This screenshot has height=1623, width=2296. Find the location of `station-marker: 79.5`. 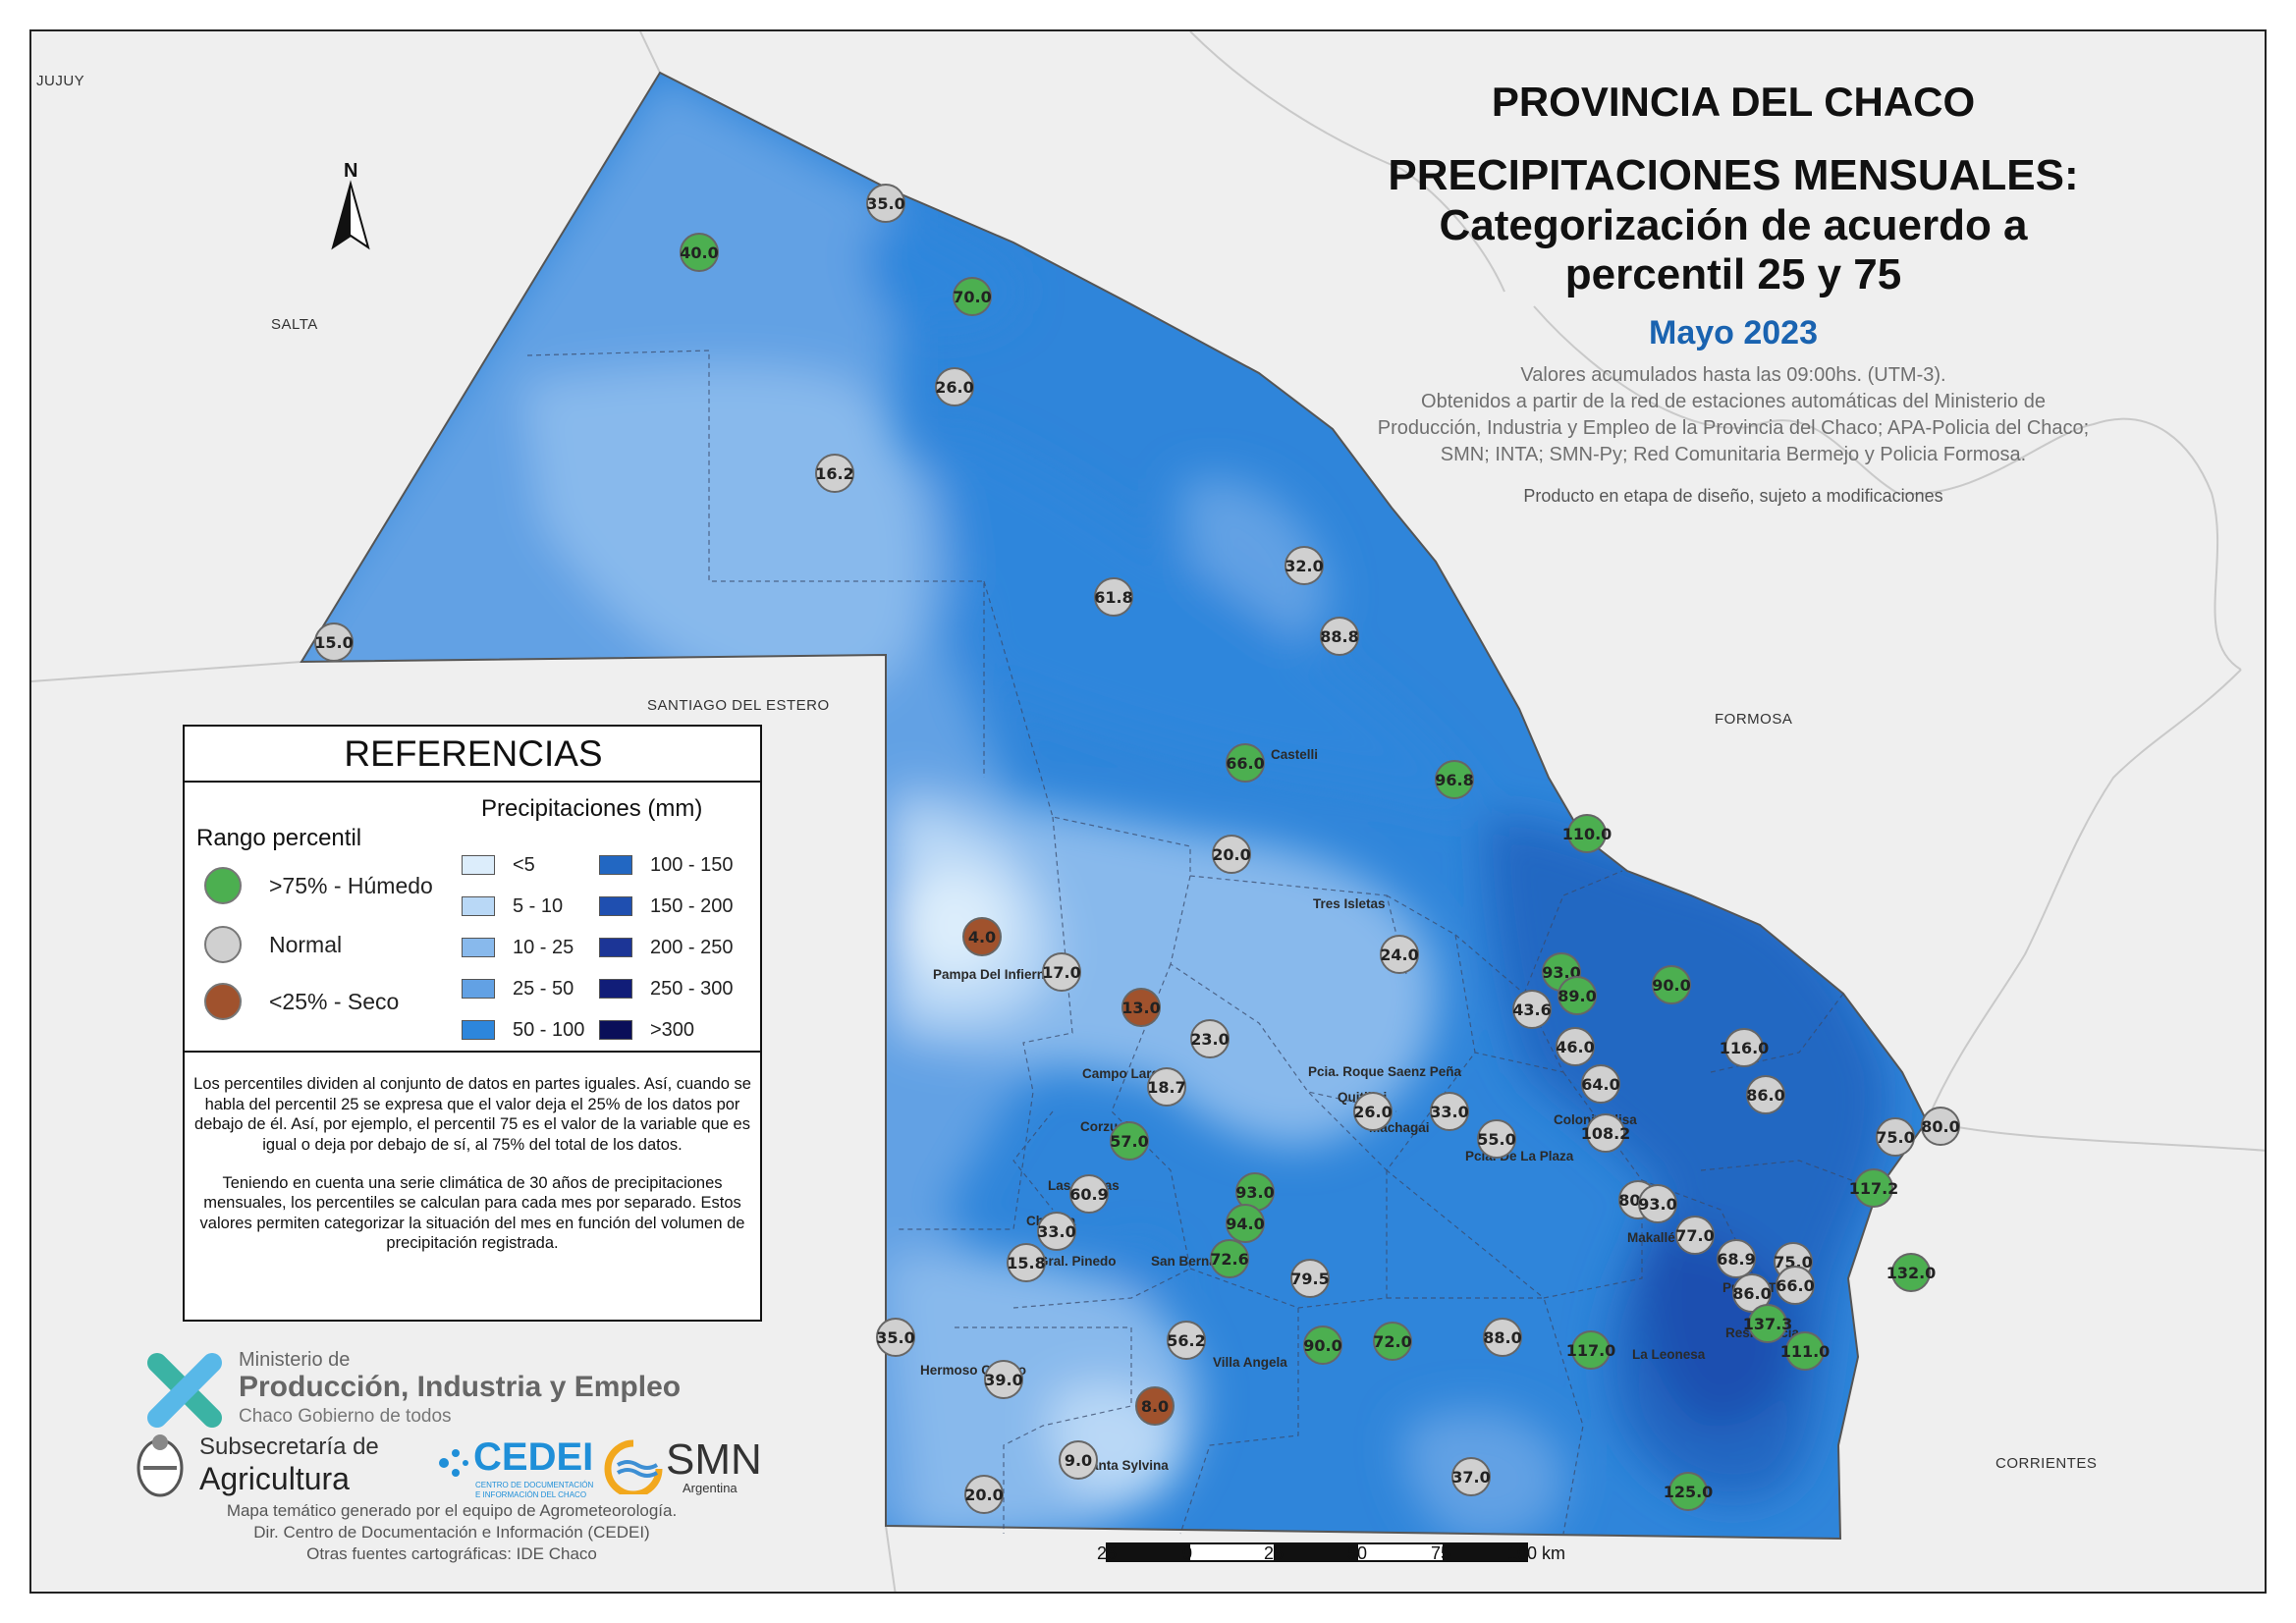

station-marker: 79.5 is located at coordinates (1310, 1278).